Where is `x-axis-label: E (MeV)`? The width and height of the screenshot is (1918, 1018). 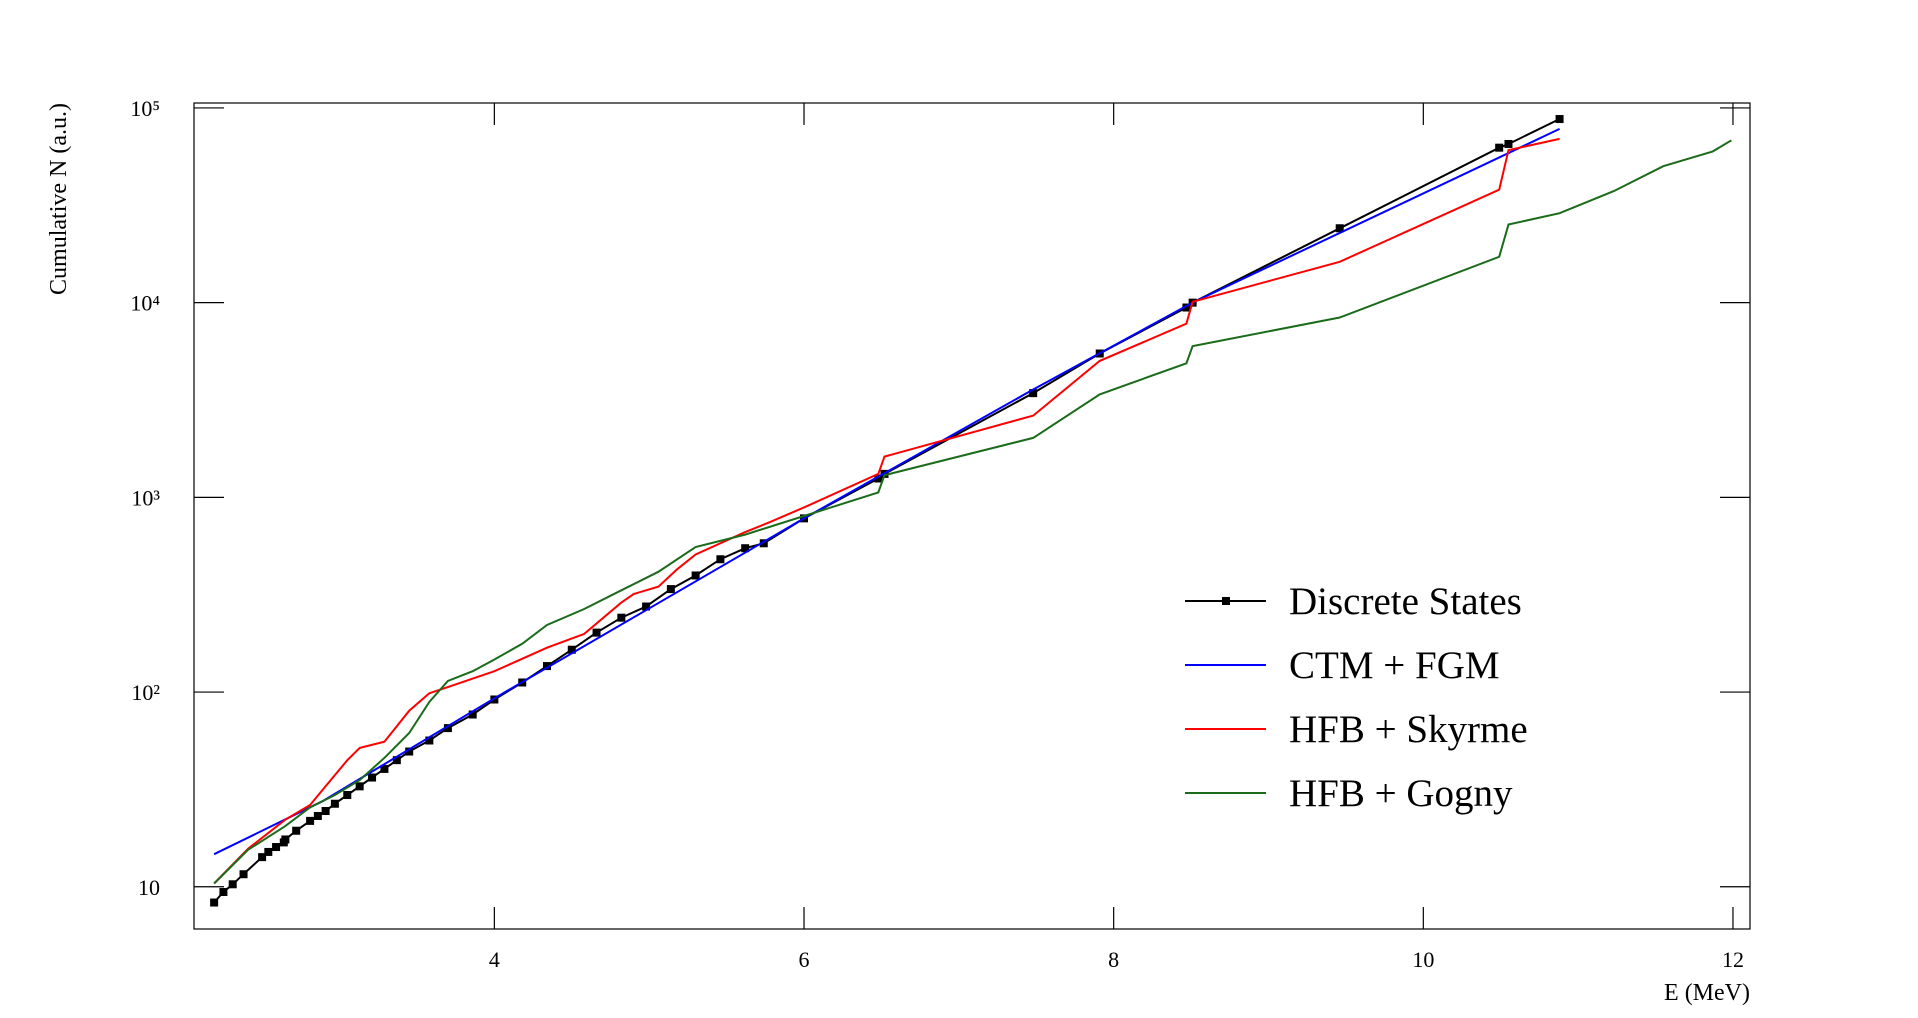
x-axis-label: E (MeV) is located at coordinates (1707, 993).